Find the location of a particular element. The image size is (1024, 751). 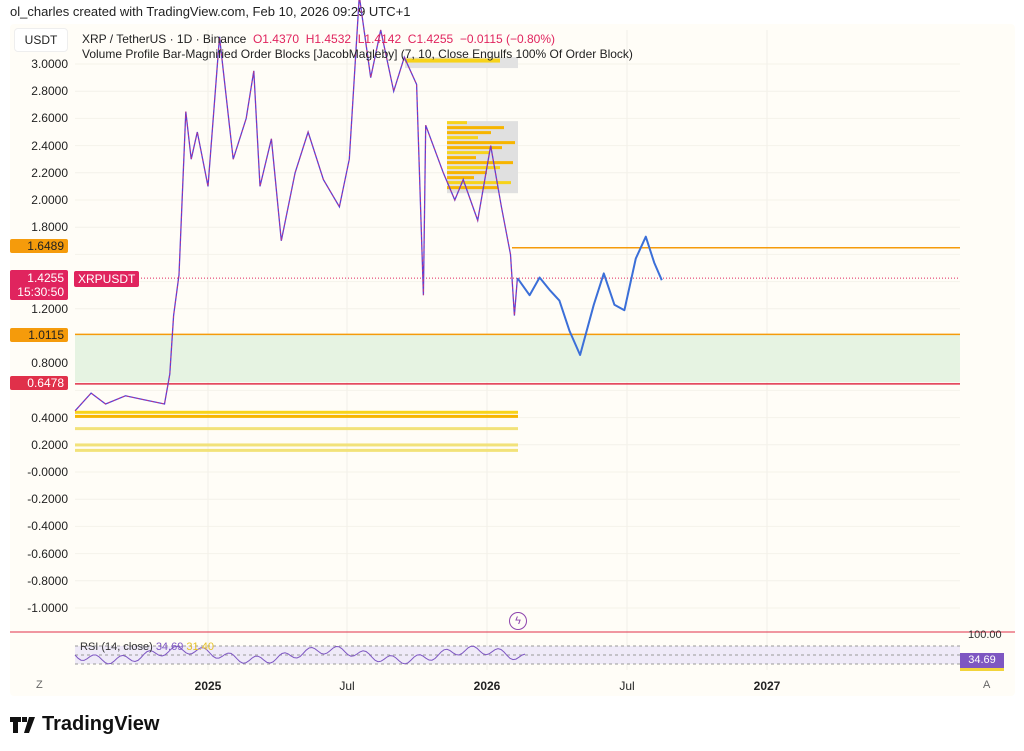

support-zone is located at coordinates (517, 358).